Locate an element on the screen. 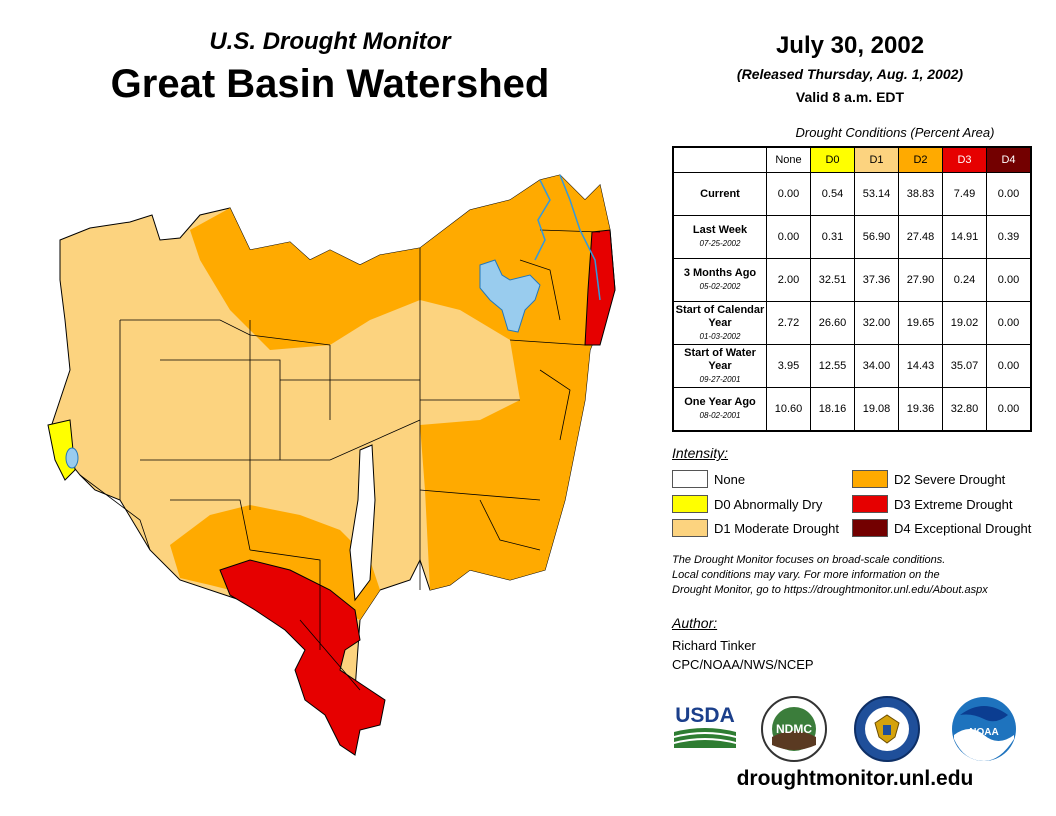  table-cell: 27.48 is located at coordinates (920, 237).